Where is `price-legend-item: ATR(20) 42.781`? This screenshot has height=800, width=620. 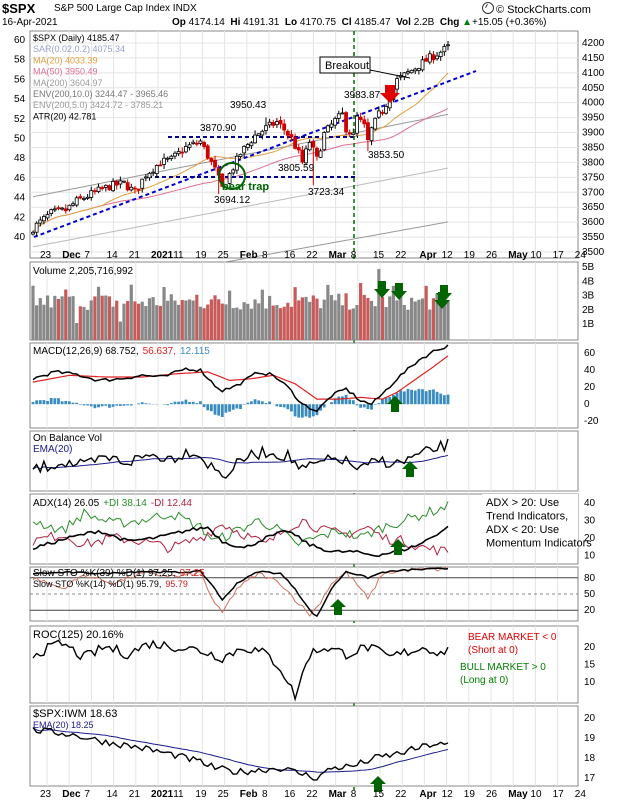
price-legend-item: ATR(20) 42.781 is located at coordinates (64, 116).